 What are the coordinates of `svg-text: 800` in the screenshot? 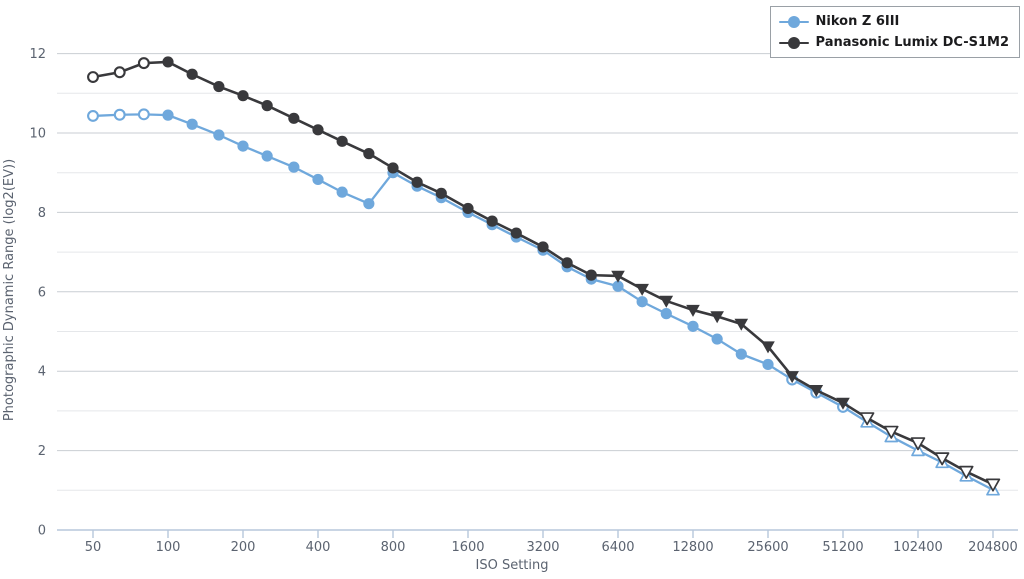 It's located at (393, 547).